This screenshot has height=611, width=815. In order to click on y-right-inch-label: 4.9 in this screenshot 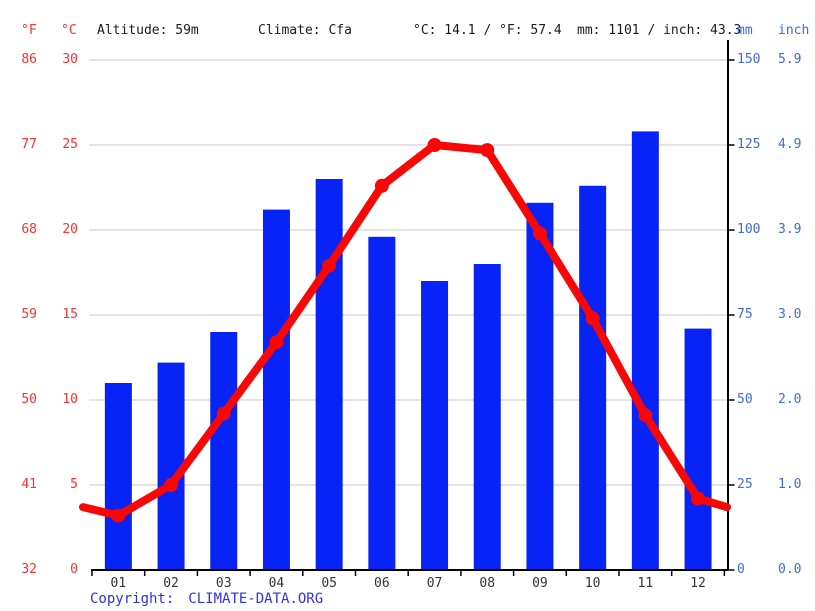, I will do `click(790, 144)`.